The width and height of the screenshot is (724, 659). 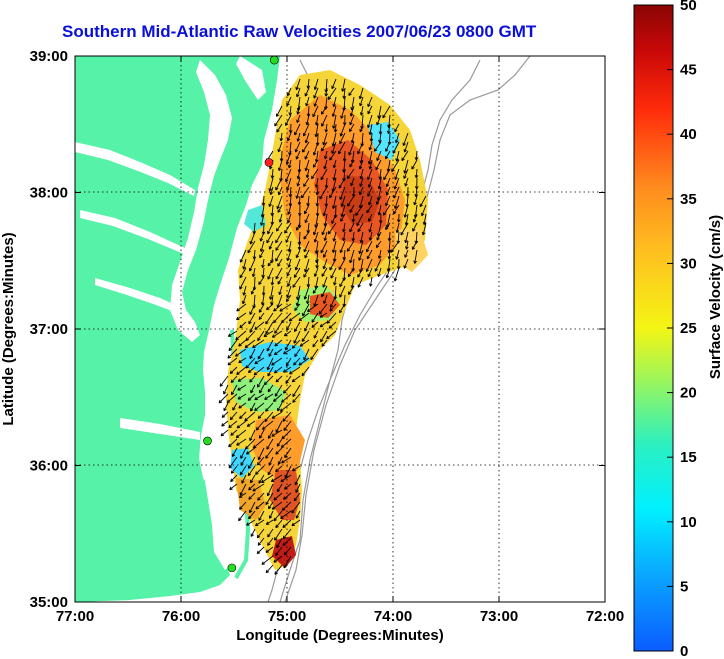 What do you see at coordinates (135, 169) in the screenshot?
I see `potomac-river` at bounding box center [135, 169].